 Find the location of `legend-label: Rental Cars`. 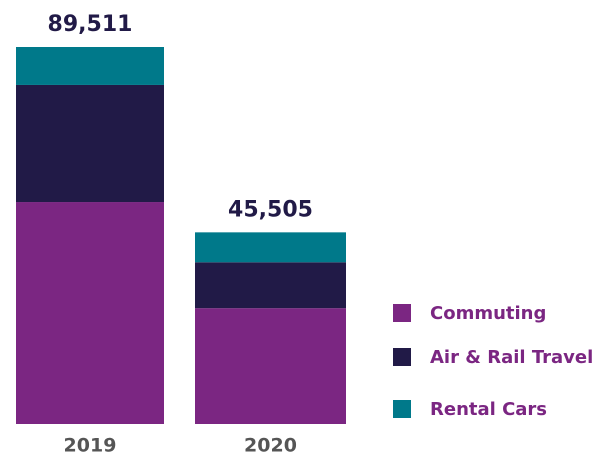

legend-label: Rental Cars is located at coordinates (488, 409).